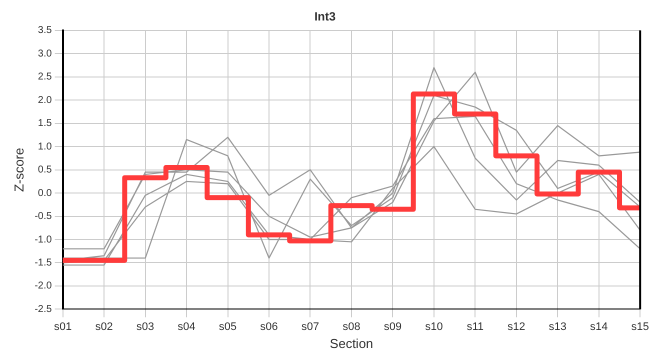  What do you see at coordinates (351, 326) in the screenshot?
I see `x-tick-label: s08` at bounding box center [351, 326].